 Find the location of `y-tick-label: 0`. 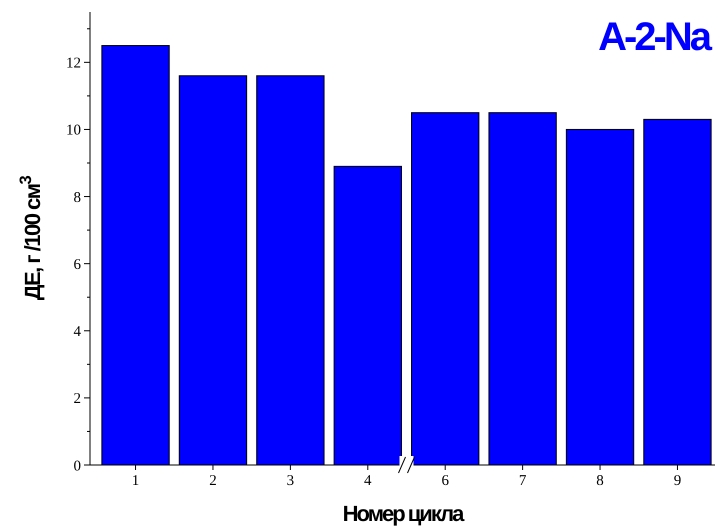

y-tick-label: 0 is located at coordinates (77, 466).